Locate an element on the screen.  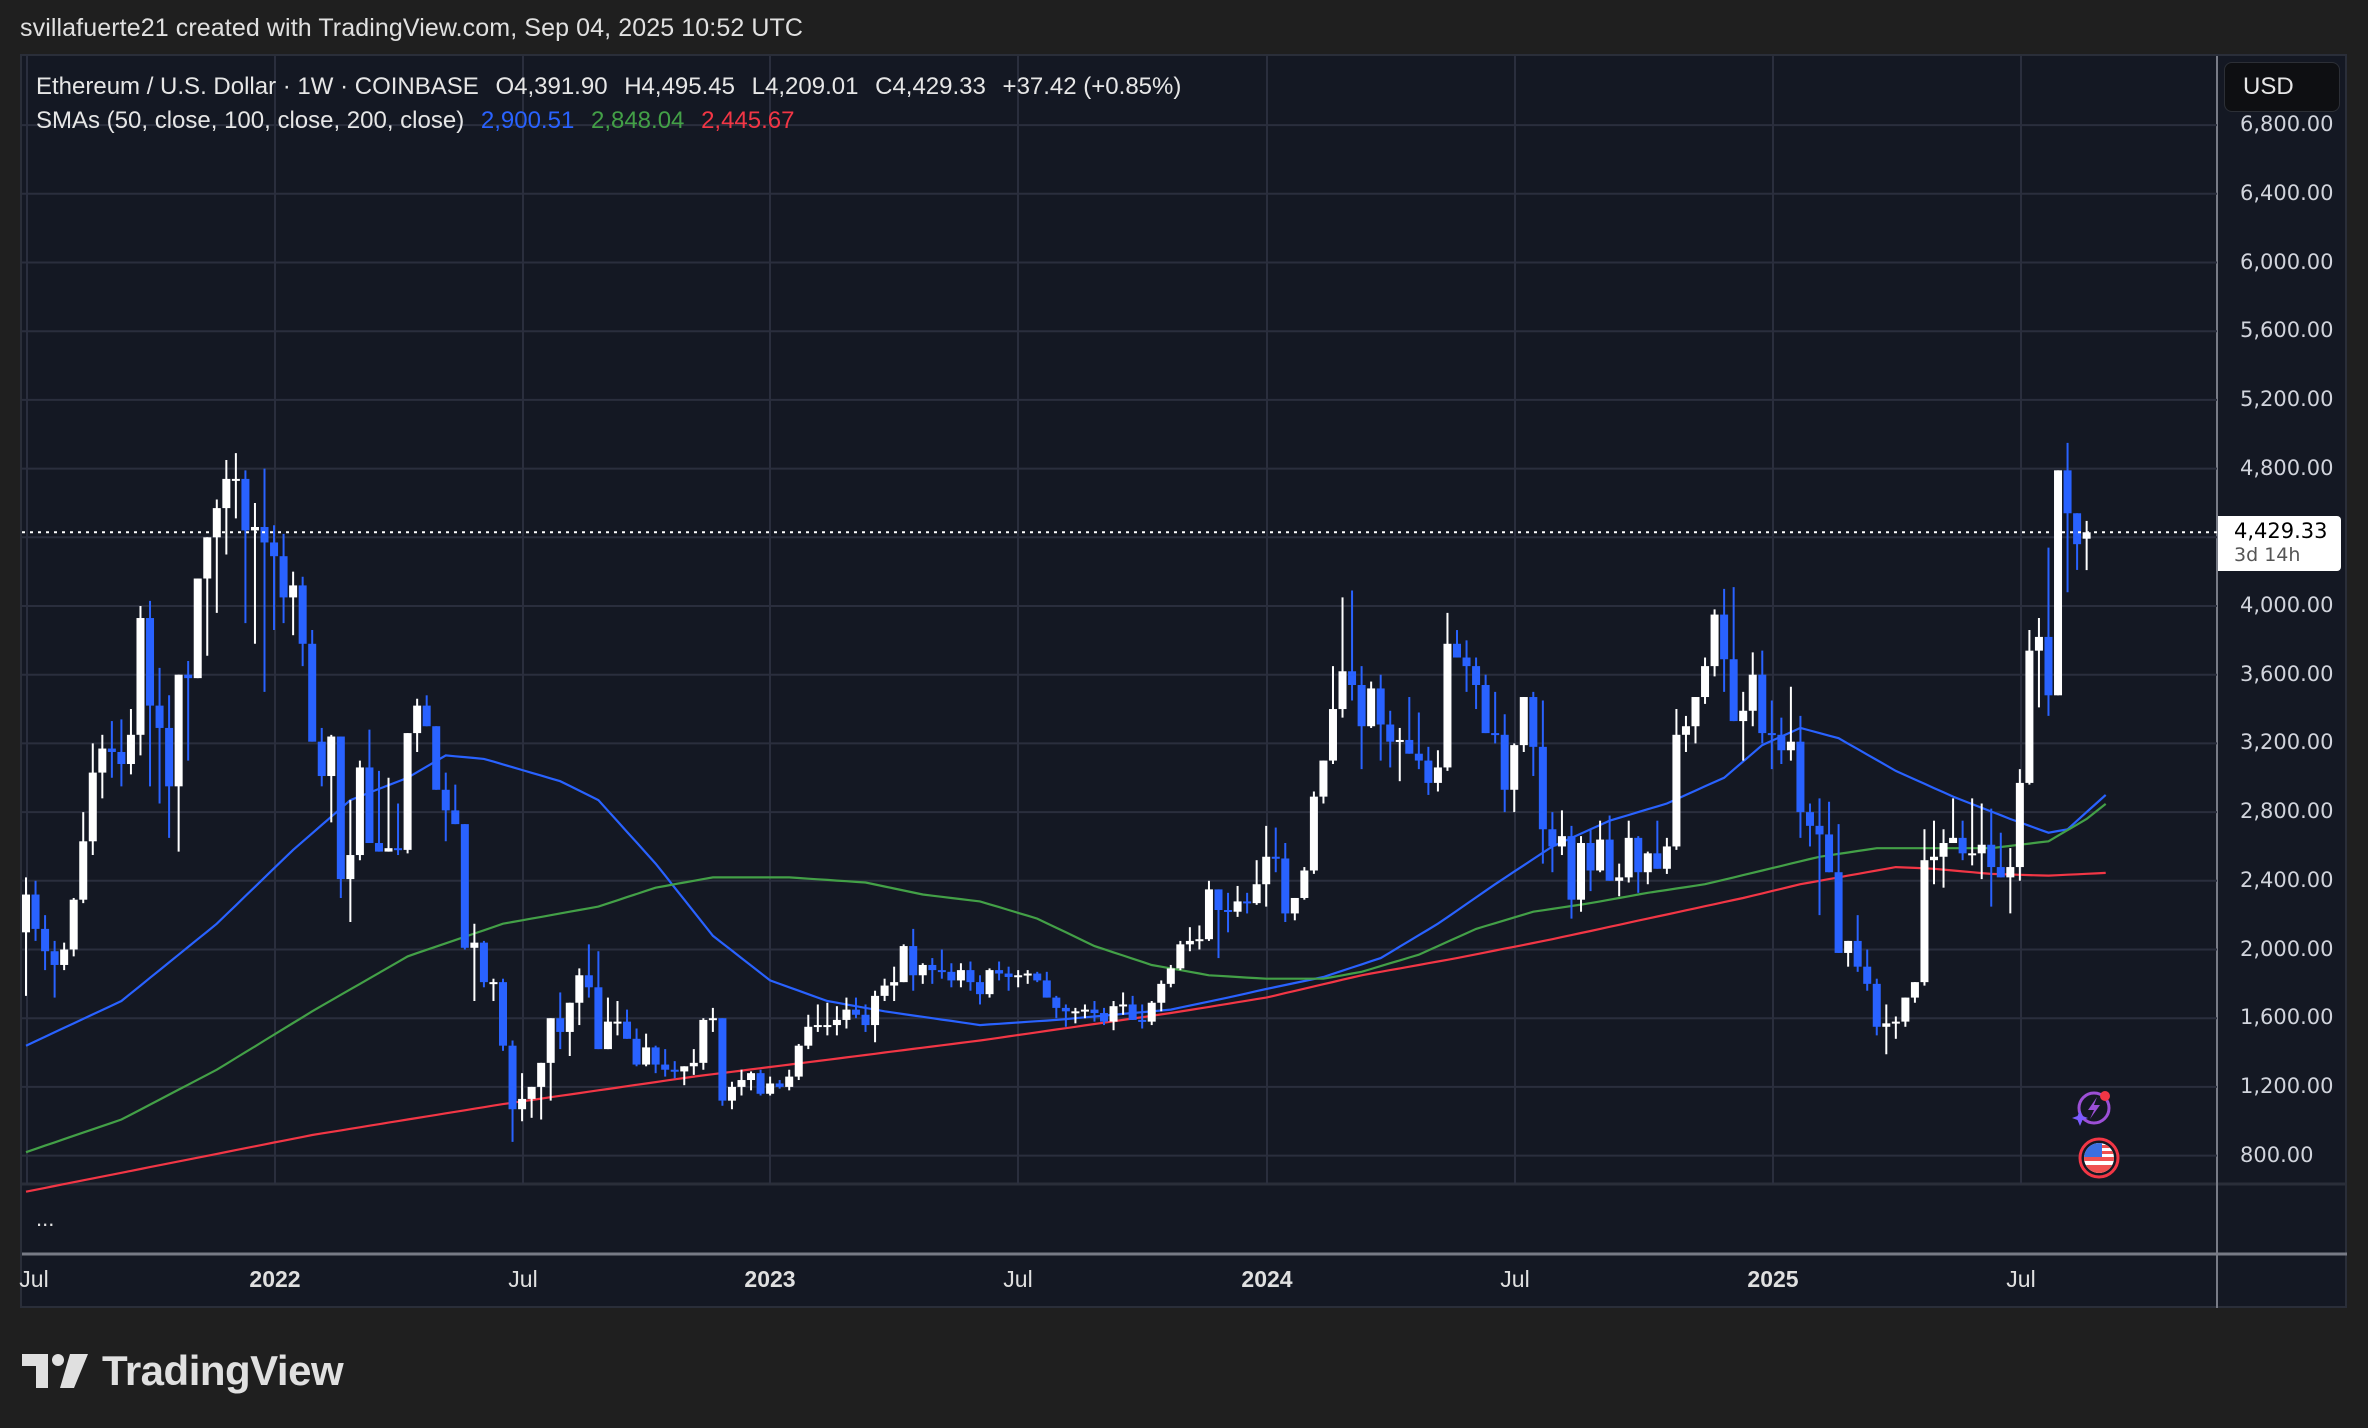
time-axis-label: 2024 is located at coordinates (1267, 1279).